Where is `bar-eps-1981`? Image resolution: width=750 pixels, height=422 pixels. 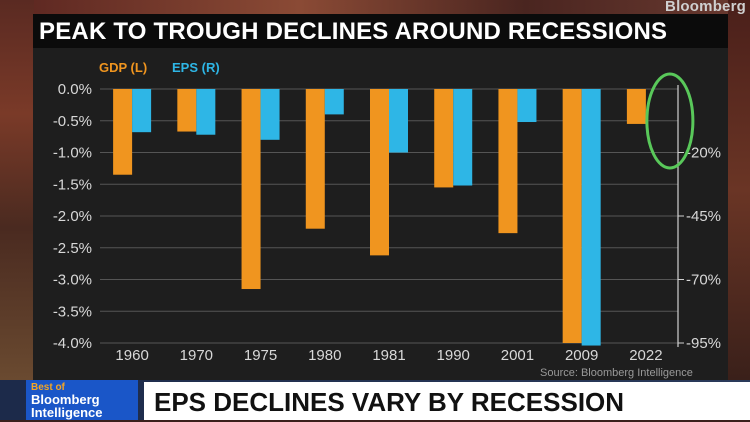 bar-eps-1981 is located at coordinates (398, 121).